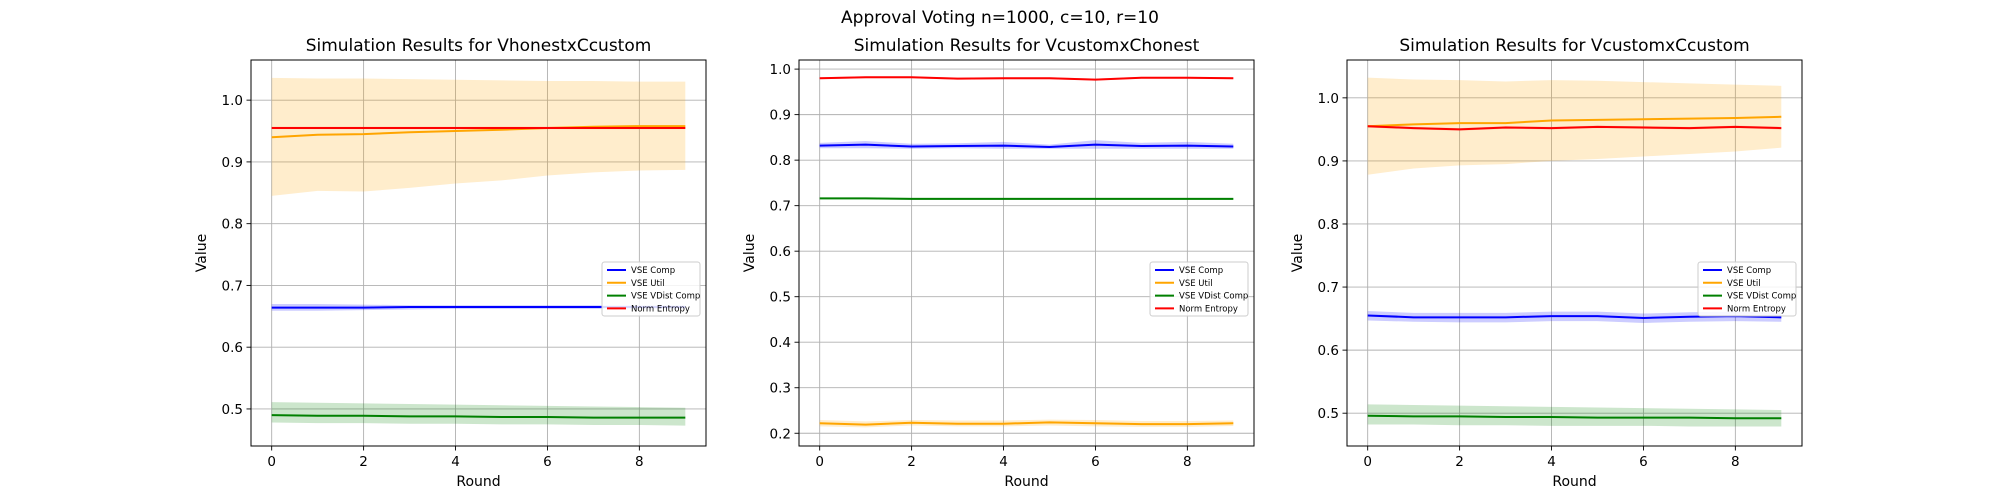 This screenshot has width=2000, height=500. Describe the element at coordinates (1000, 18) in the screenshot. I see `figure-suptitle: Approval Voting n=1000, c=10, r=10` at that location.